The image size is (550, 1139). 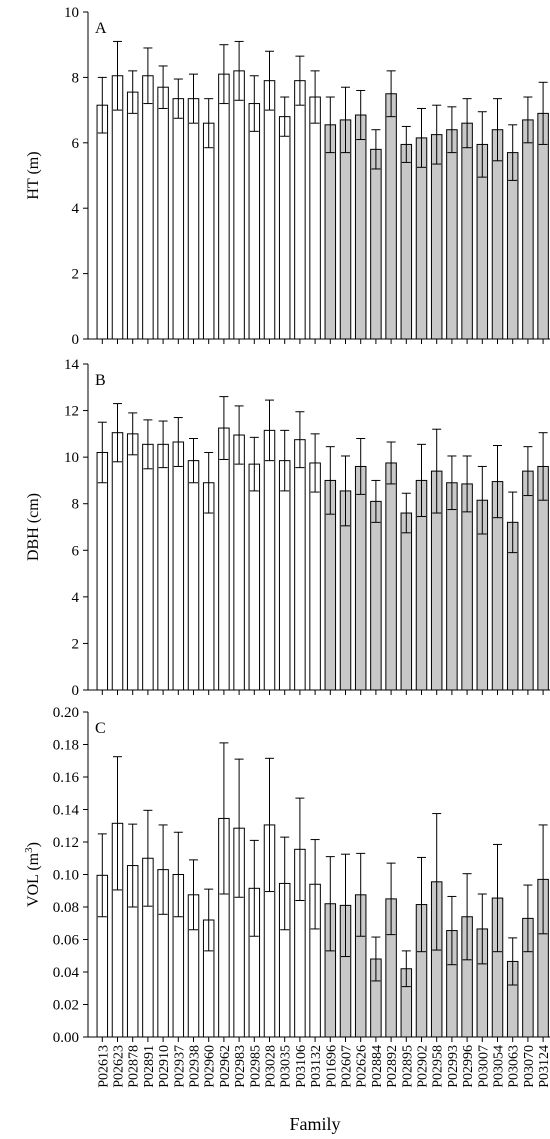 What do you see at coordinates (66, 941) in the screenshot?
I see `y-tick-label: 0.06` at bounding box center [66, 941].